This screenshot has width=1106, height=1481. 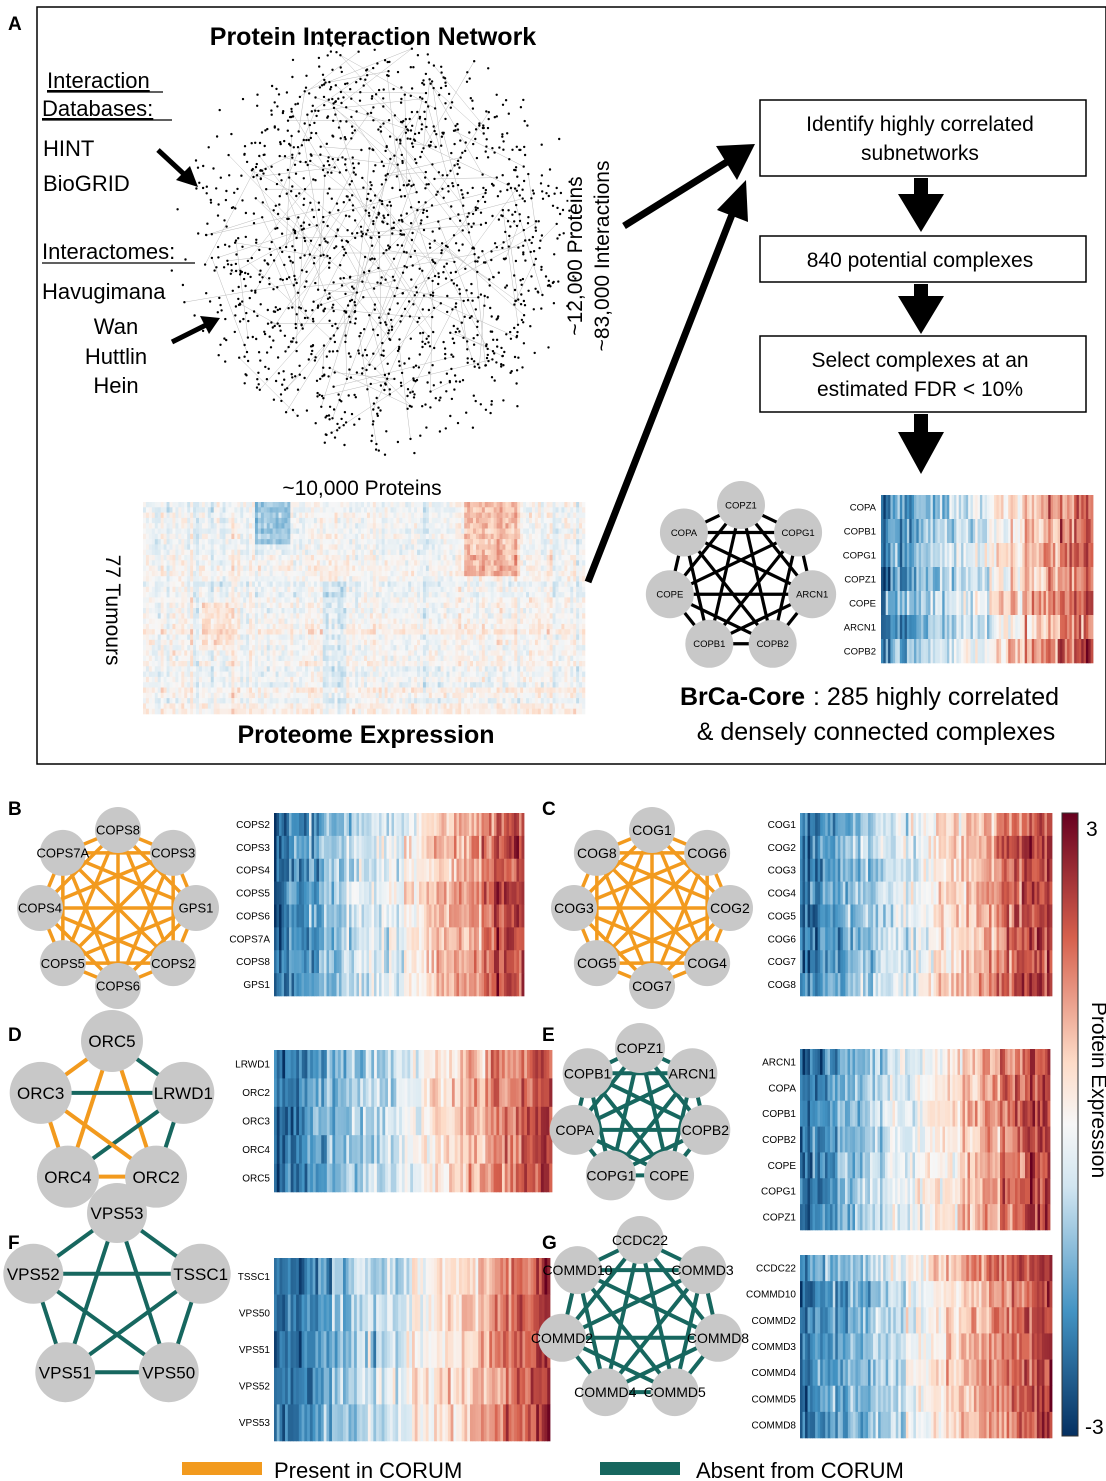 I want to click on proteome-cols-label: ~10,000 Proteins, so click(x=361, y=488).